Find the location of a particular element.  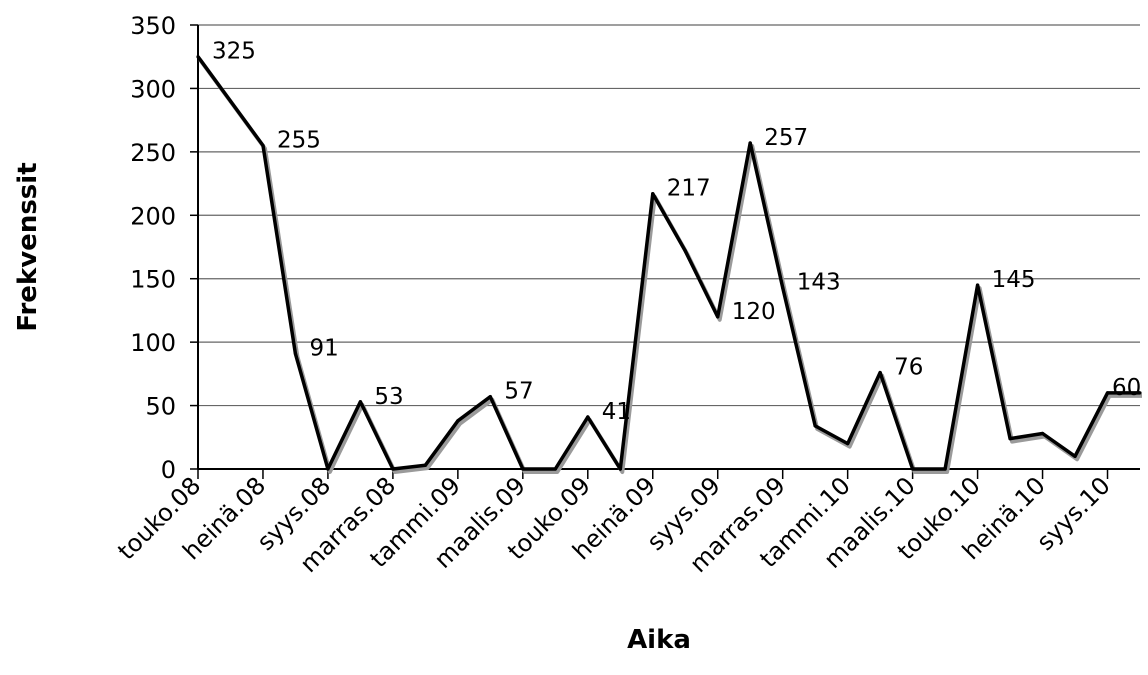

y-tick-label: 50 is located at coordinates (160, 407).